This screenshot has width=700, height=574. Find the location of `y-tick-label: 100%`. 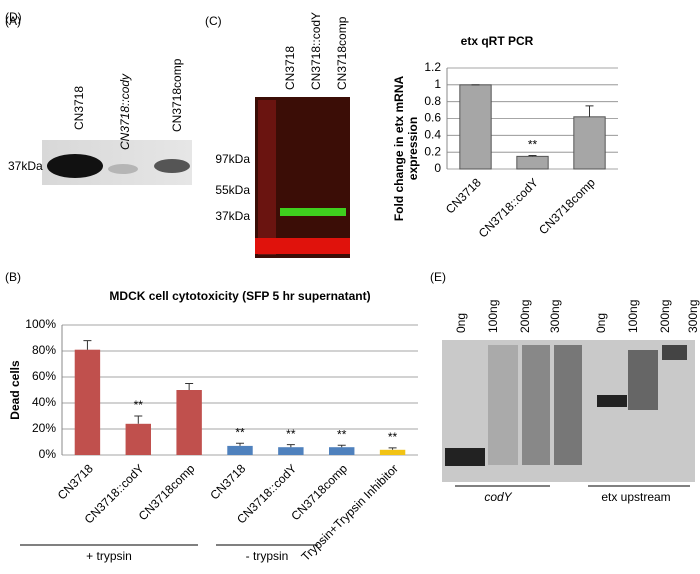

y-tick-label: 100% is located at coordinates (40, 324).